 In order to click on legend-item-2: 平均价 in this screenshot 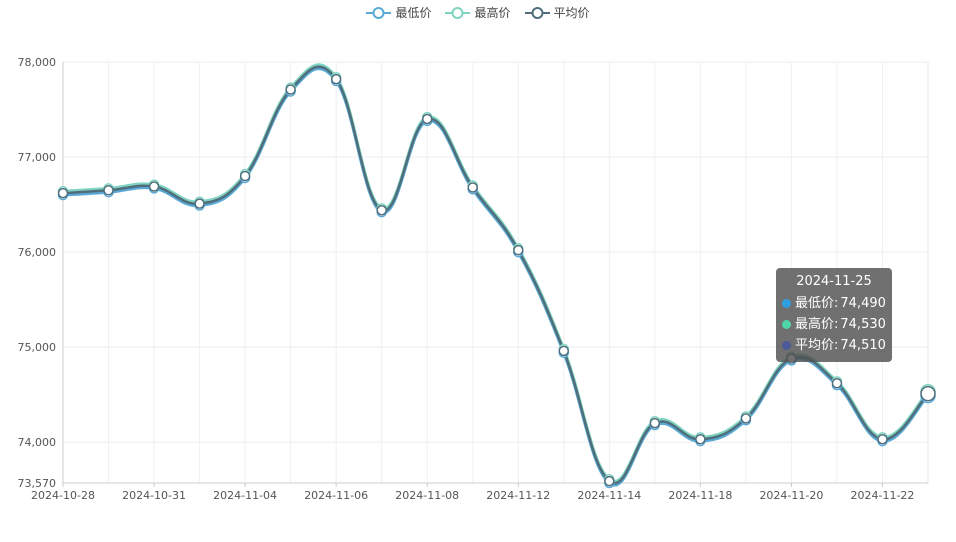, I will do `click(557, 12)`.